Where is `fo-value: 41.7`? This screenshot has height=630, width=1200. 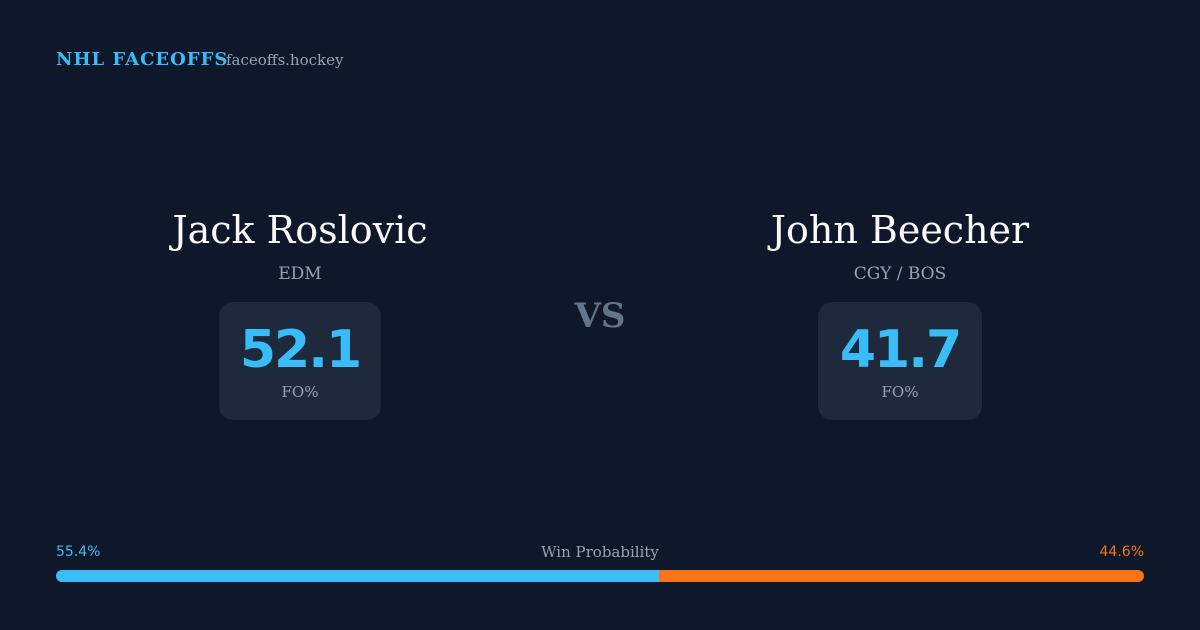 fo-value: 41.7 is located at coordinates (900, 350).